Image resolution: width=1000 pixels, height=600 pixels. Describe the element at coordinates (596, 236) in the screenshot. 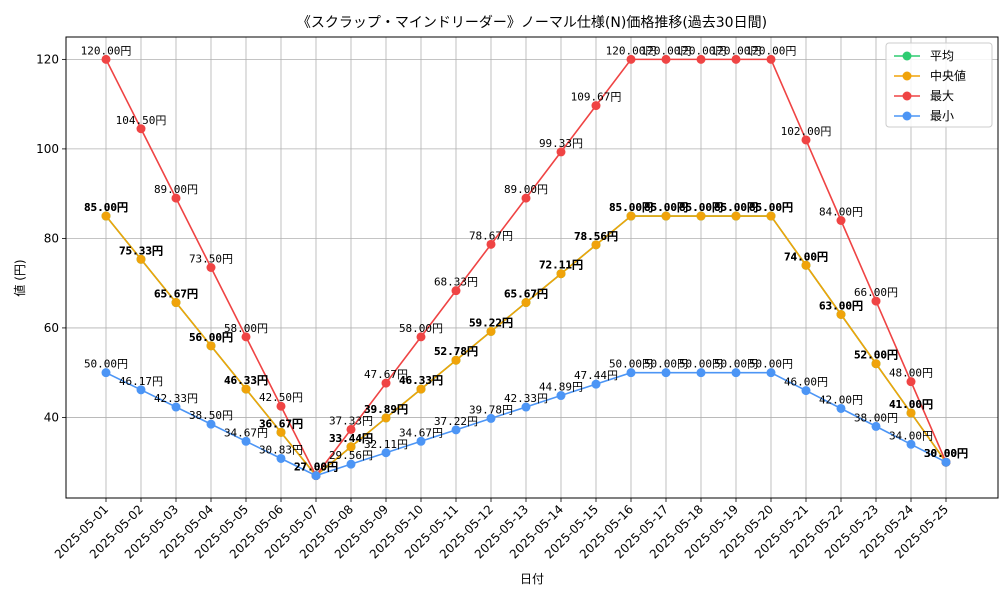

I see `data-label: 78.56円` at that location.